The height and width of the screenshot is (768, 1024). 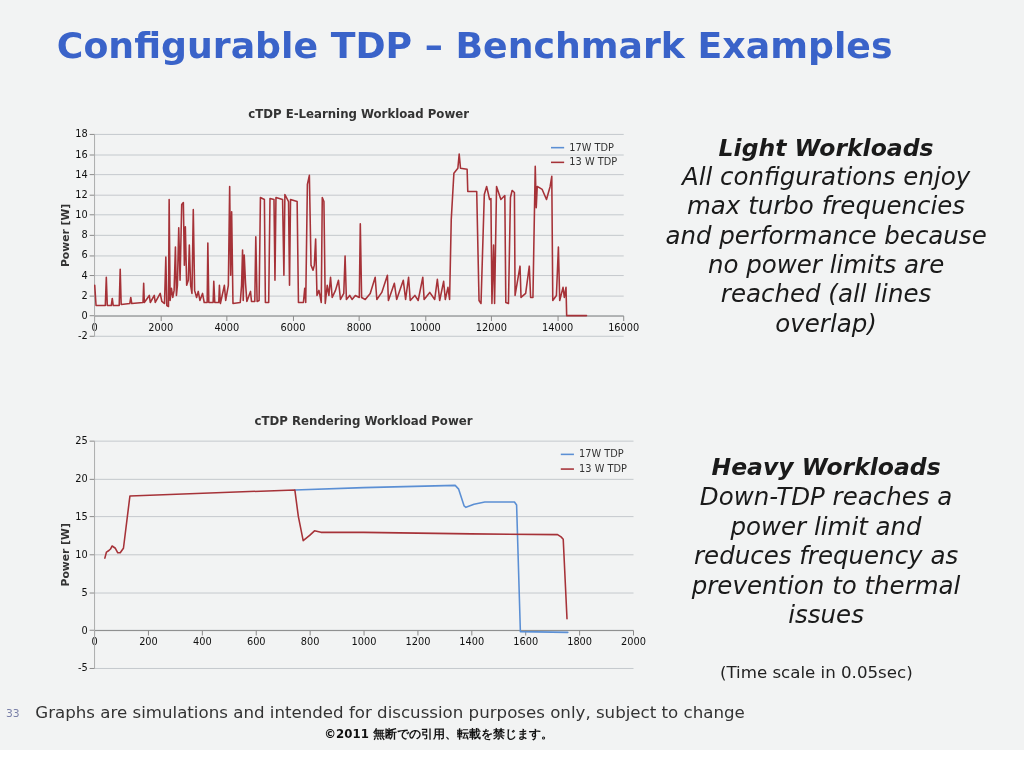 I want to click on x-tick-label: 1400, so click(x=472, y=642).